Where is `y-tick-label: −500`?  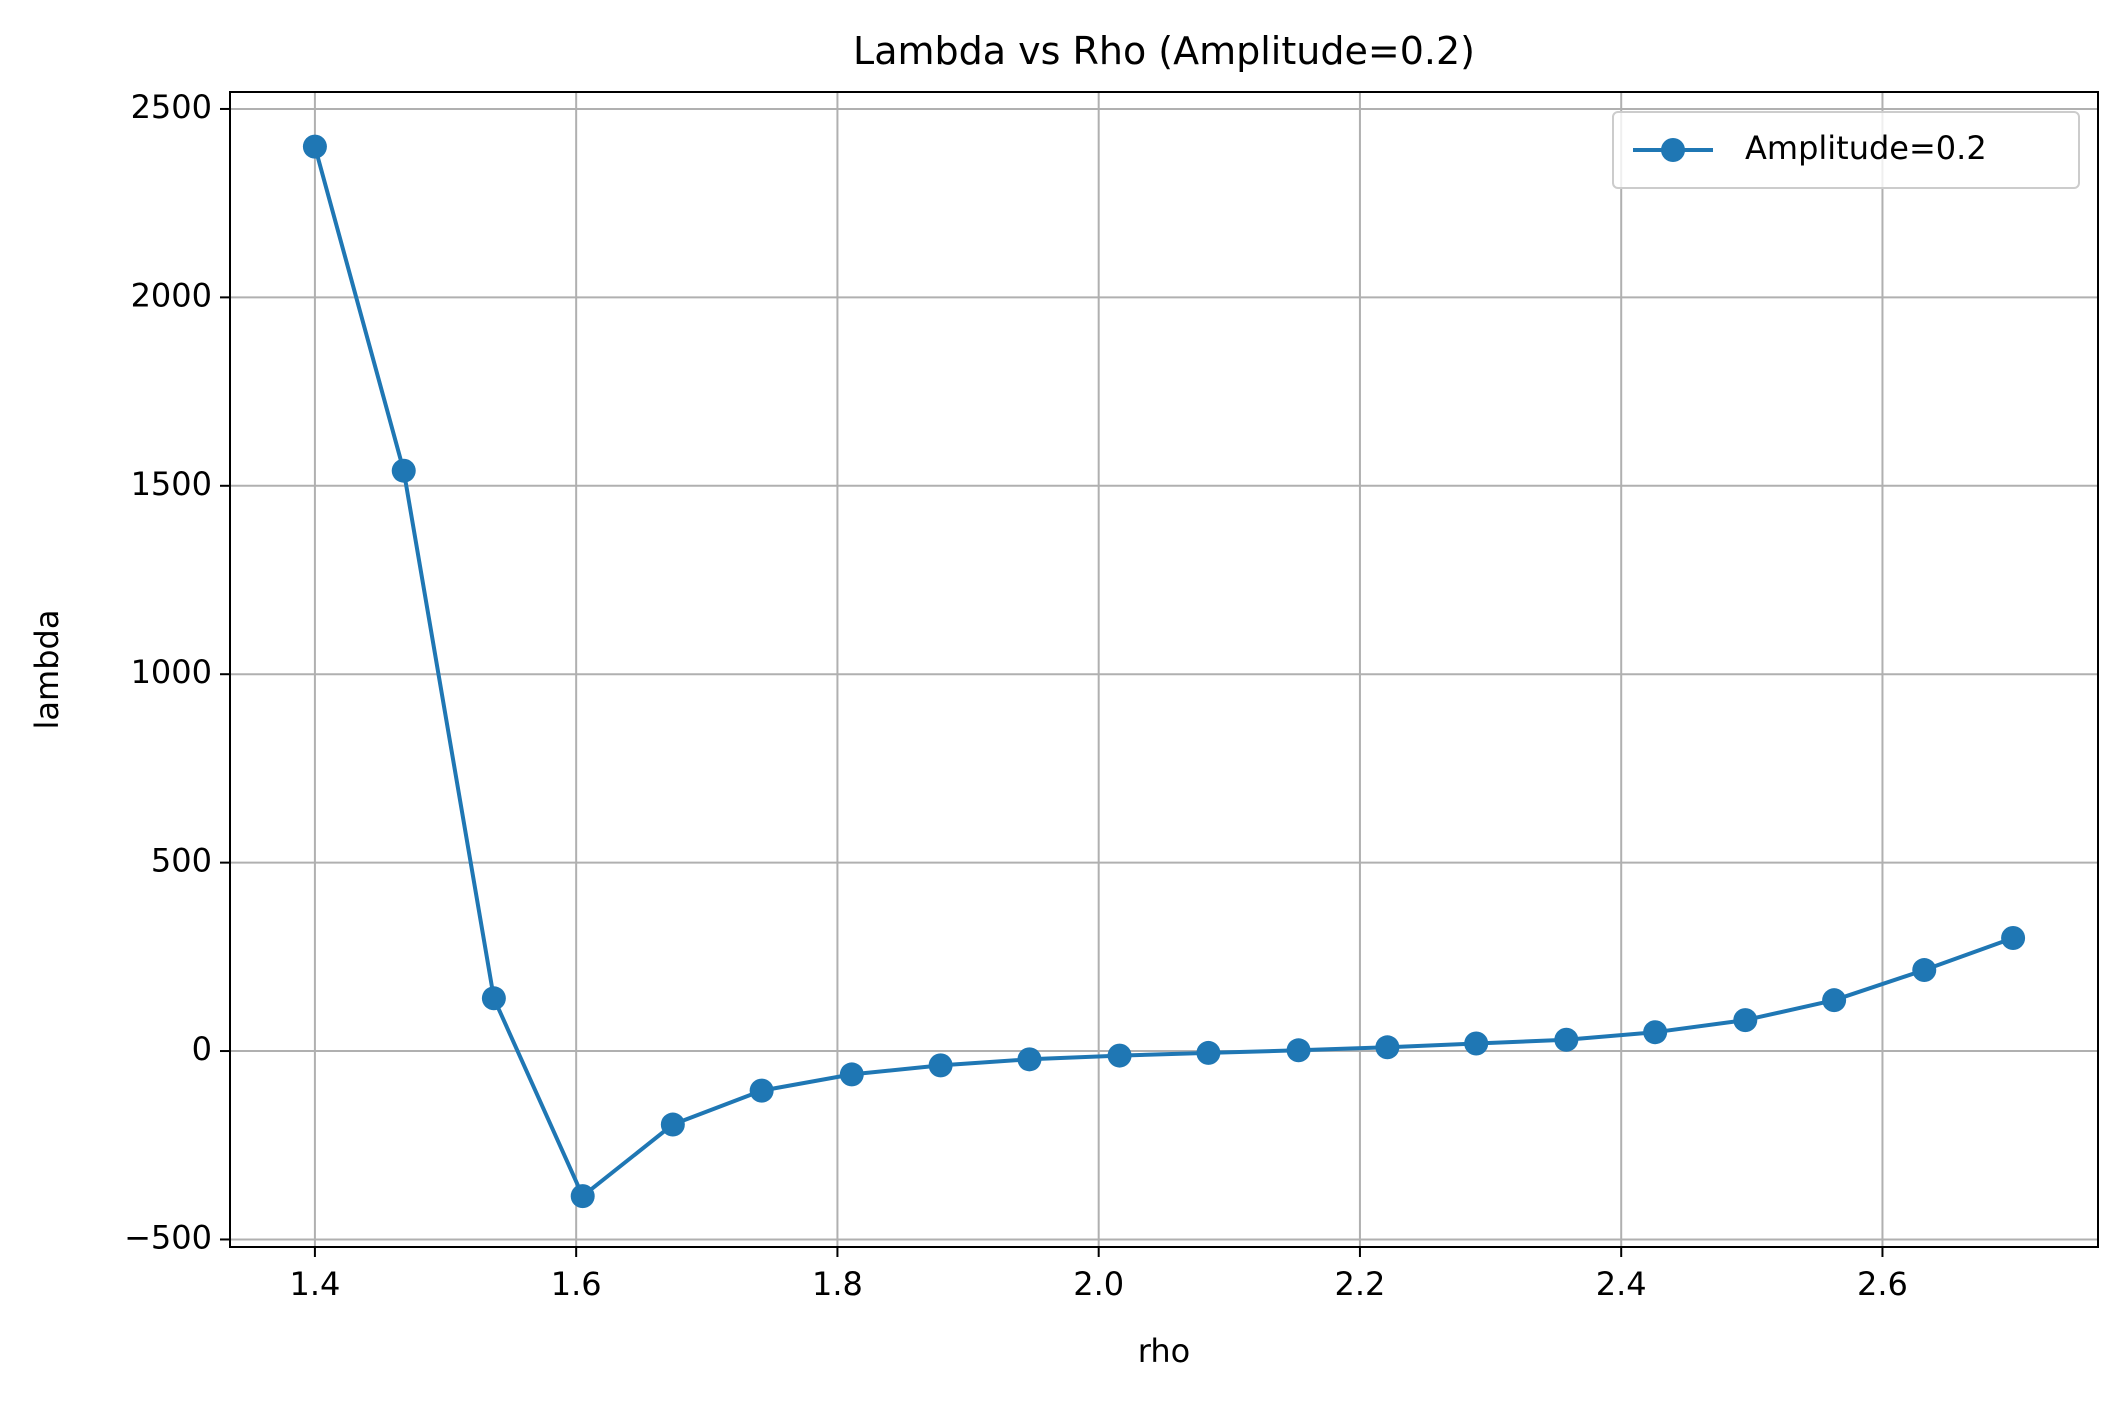 y-tick-label: −500 is located at coordinates (168, 1237).